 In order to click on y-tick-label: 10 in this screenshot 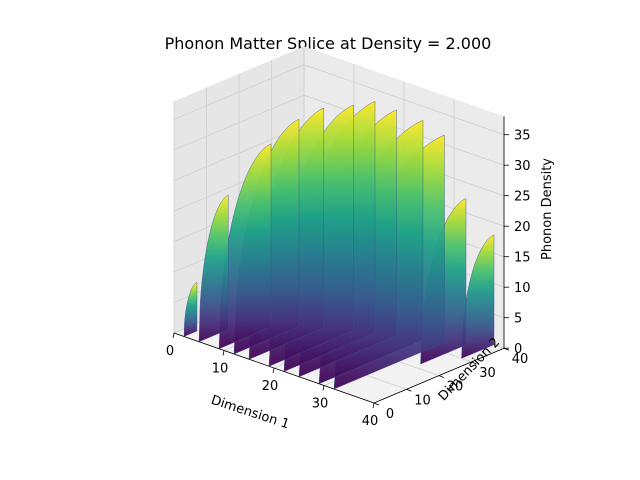, I will do `click(422, 400)`.